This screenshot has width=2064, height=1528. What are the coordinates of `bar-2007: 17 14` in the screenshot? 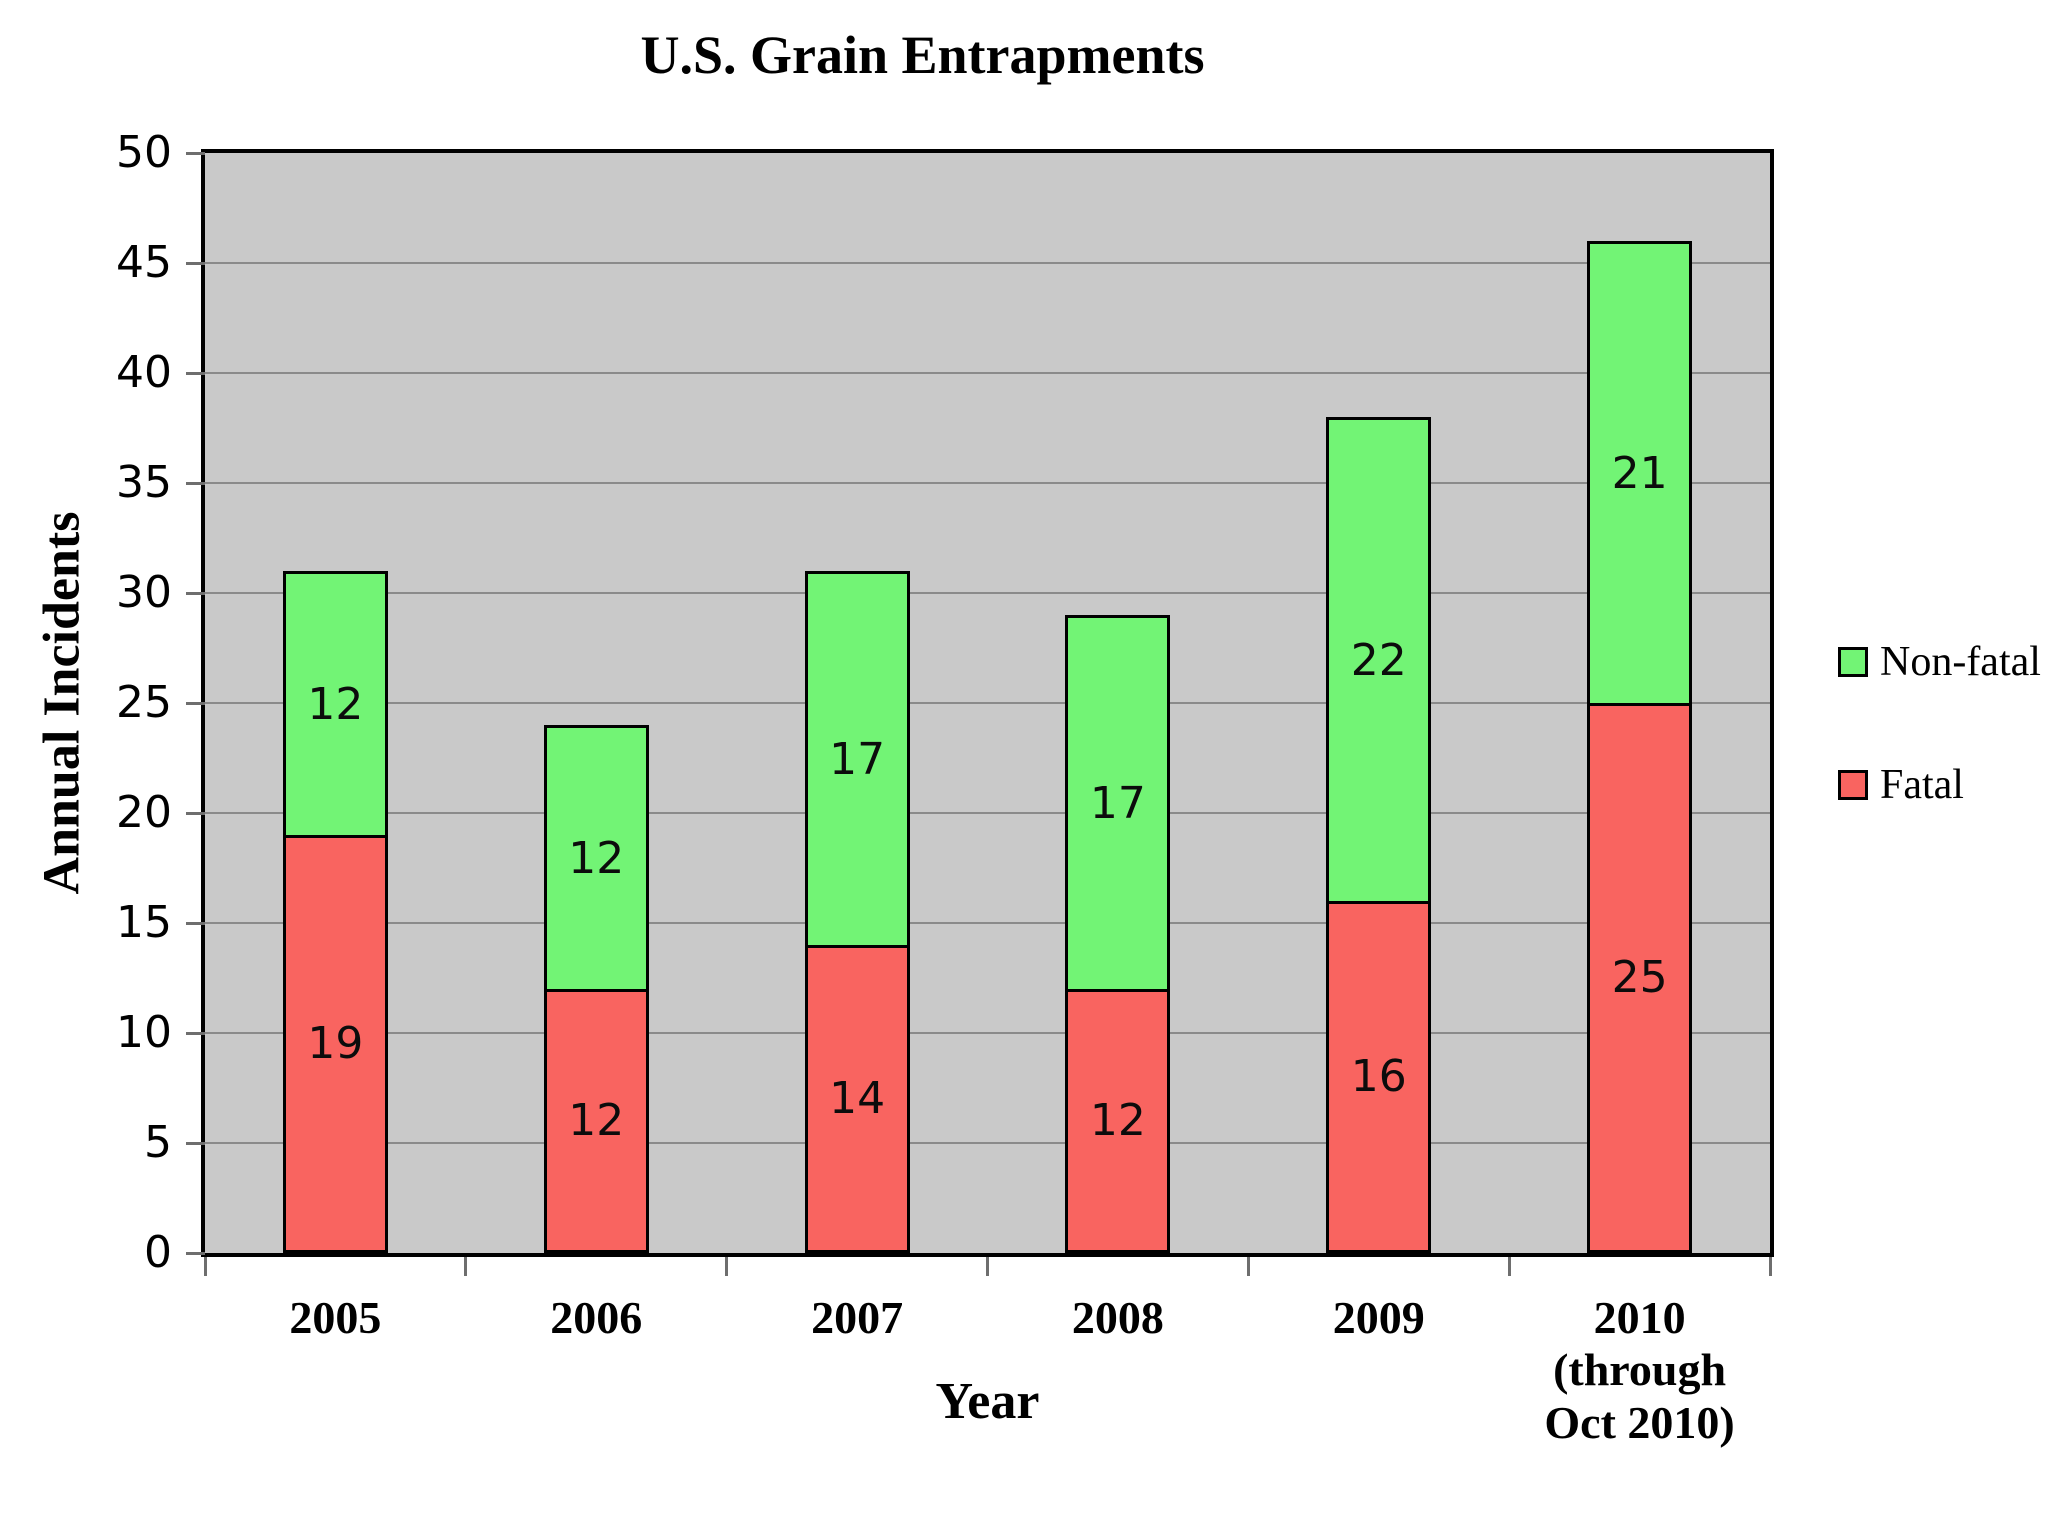 It's located at (857, 912).